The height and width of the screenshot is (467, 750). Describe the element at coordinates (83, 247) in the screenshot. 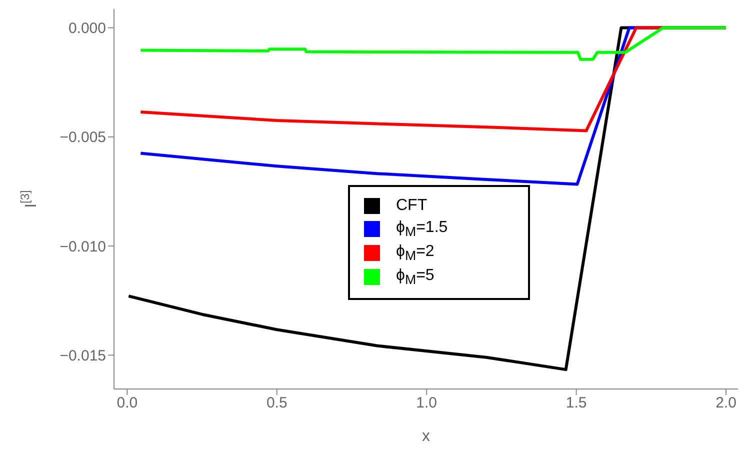

I see `y-tick-label: −0.010` at that location.